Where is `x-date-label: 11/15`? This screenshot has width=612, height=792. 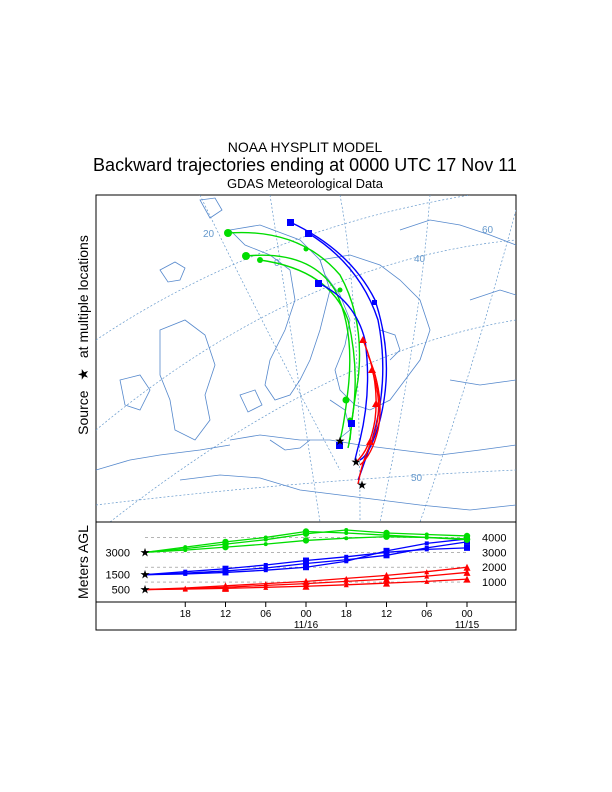 x-date-label: 11/15 is located at coordinates (467, 625).